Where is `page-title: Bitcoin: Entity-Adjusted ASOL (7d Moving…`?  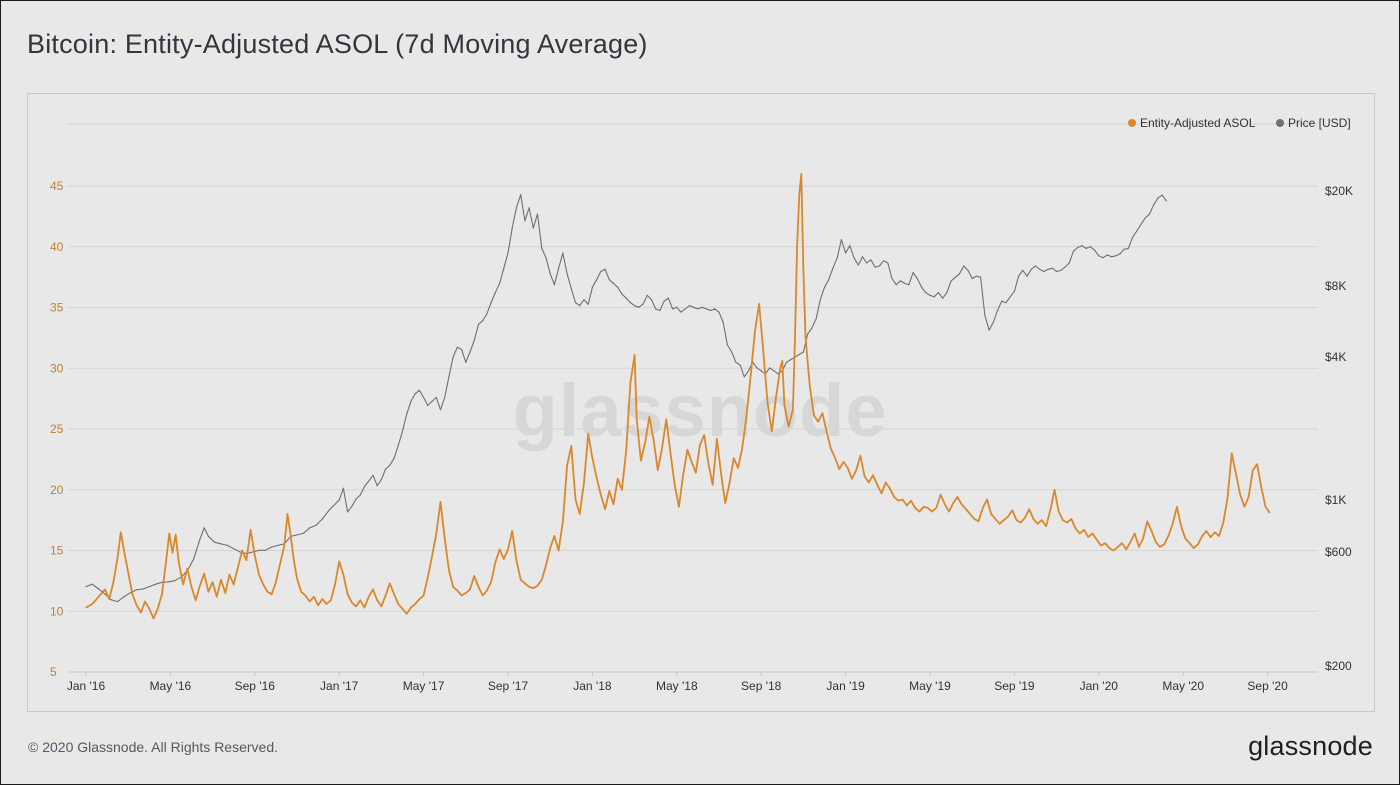
page-title: Bitcoin: Entity-Adjusted ASOL (7d Moving… is located at coordinates (337, 44).